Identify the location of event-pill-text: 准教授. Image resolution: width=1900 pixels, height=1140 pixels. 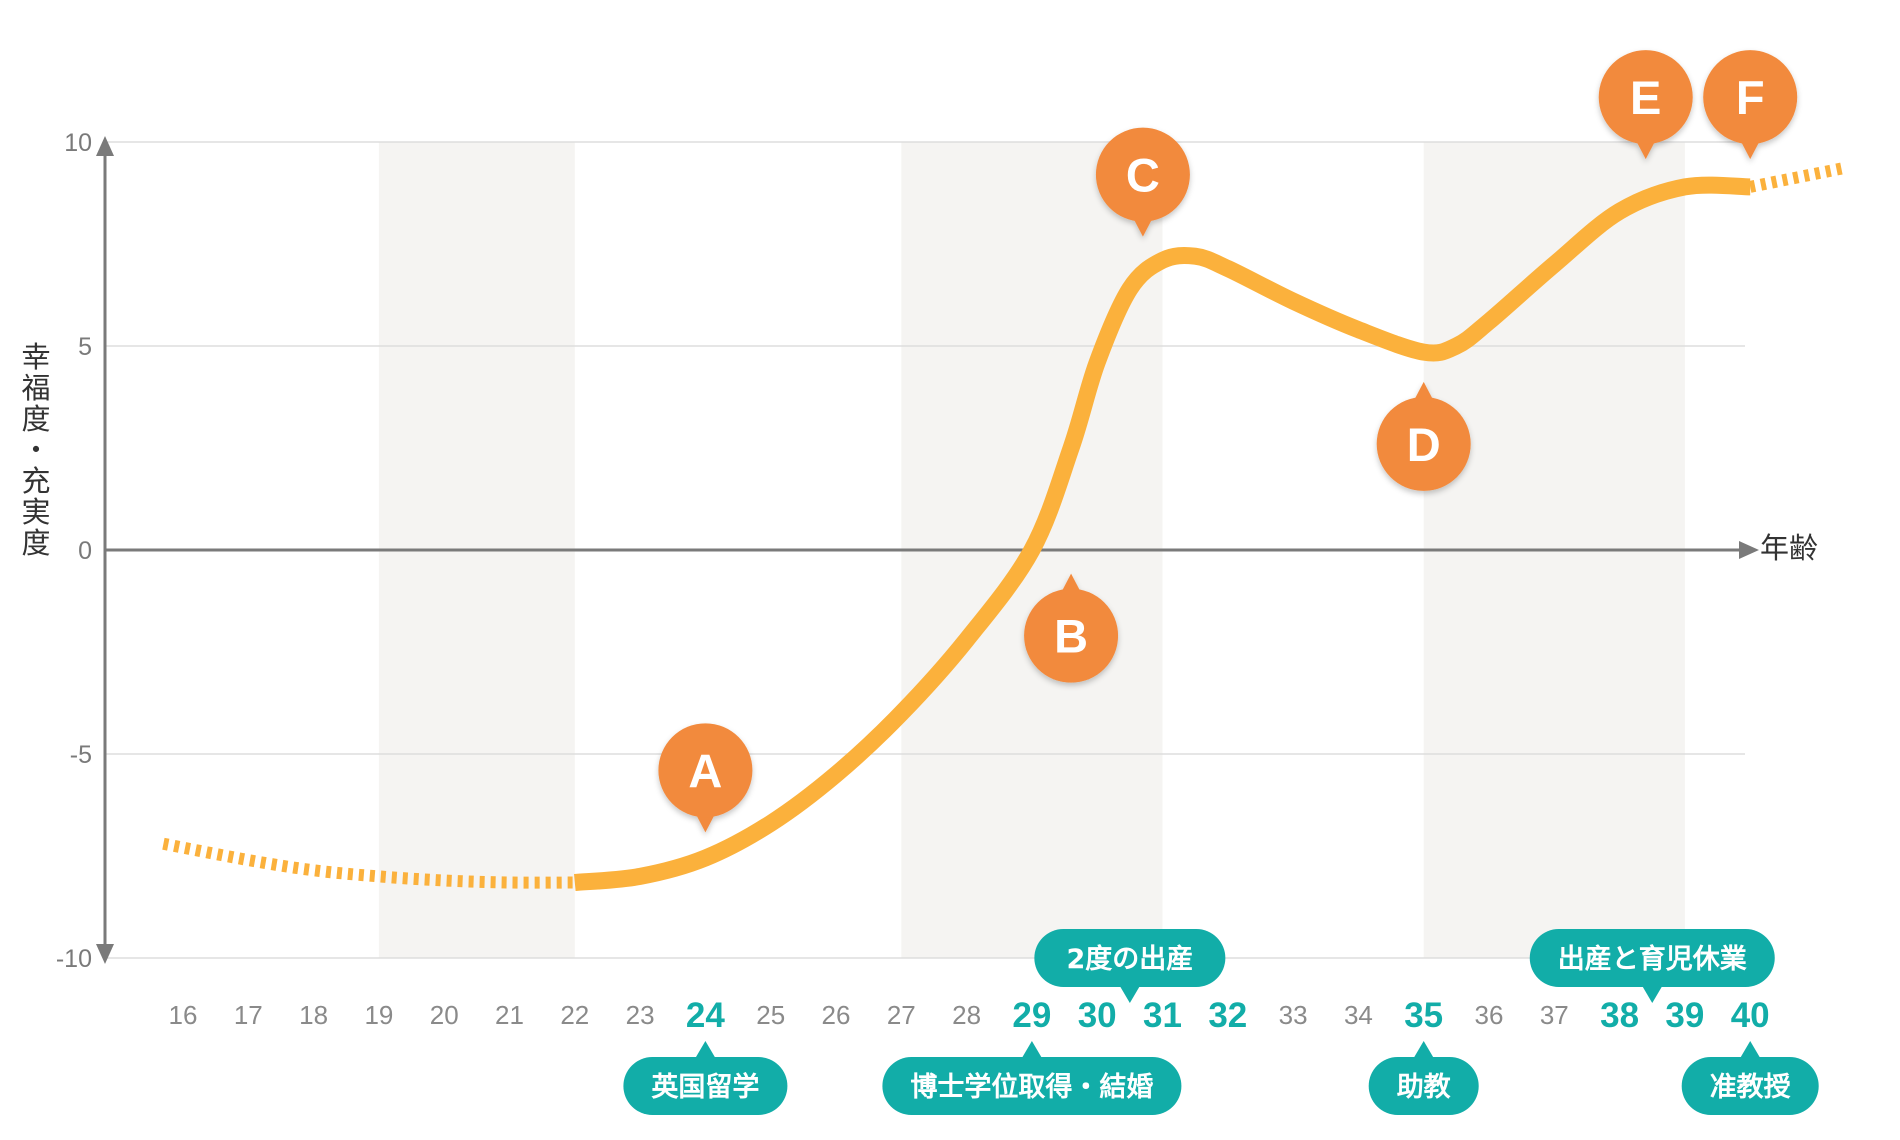
(1750, 1087).